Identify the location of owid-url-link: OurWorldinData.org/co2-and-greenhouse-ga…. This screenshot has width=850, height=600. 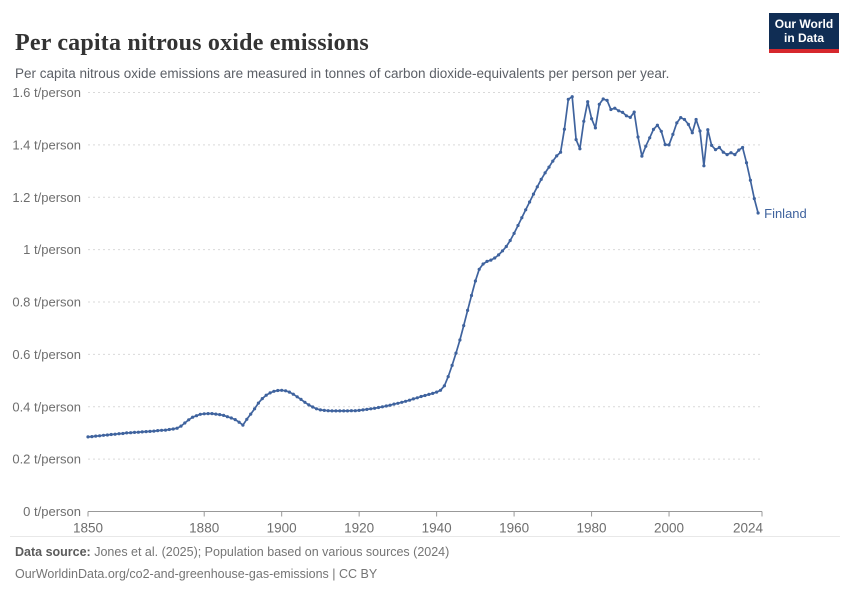
(172, 574).